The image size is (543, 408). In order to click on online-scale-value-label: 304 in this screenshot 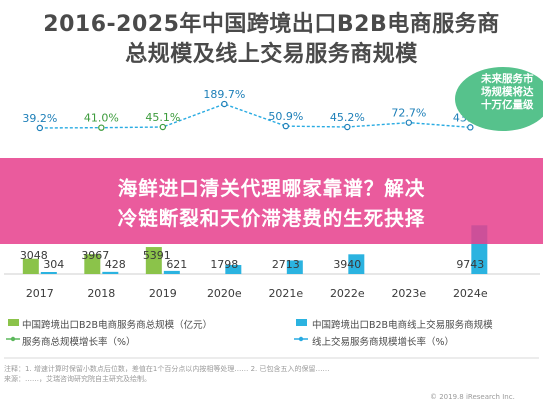, I will do `click(53, 264)`.